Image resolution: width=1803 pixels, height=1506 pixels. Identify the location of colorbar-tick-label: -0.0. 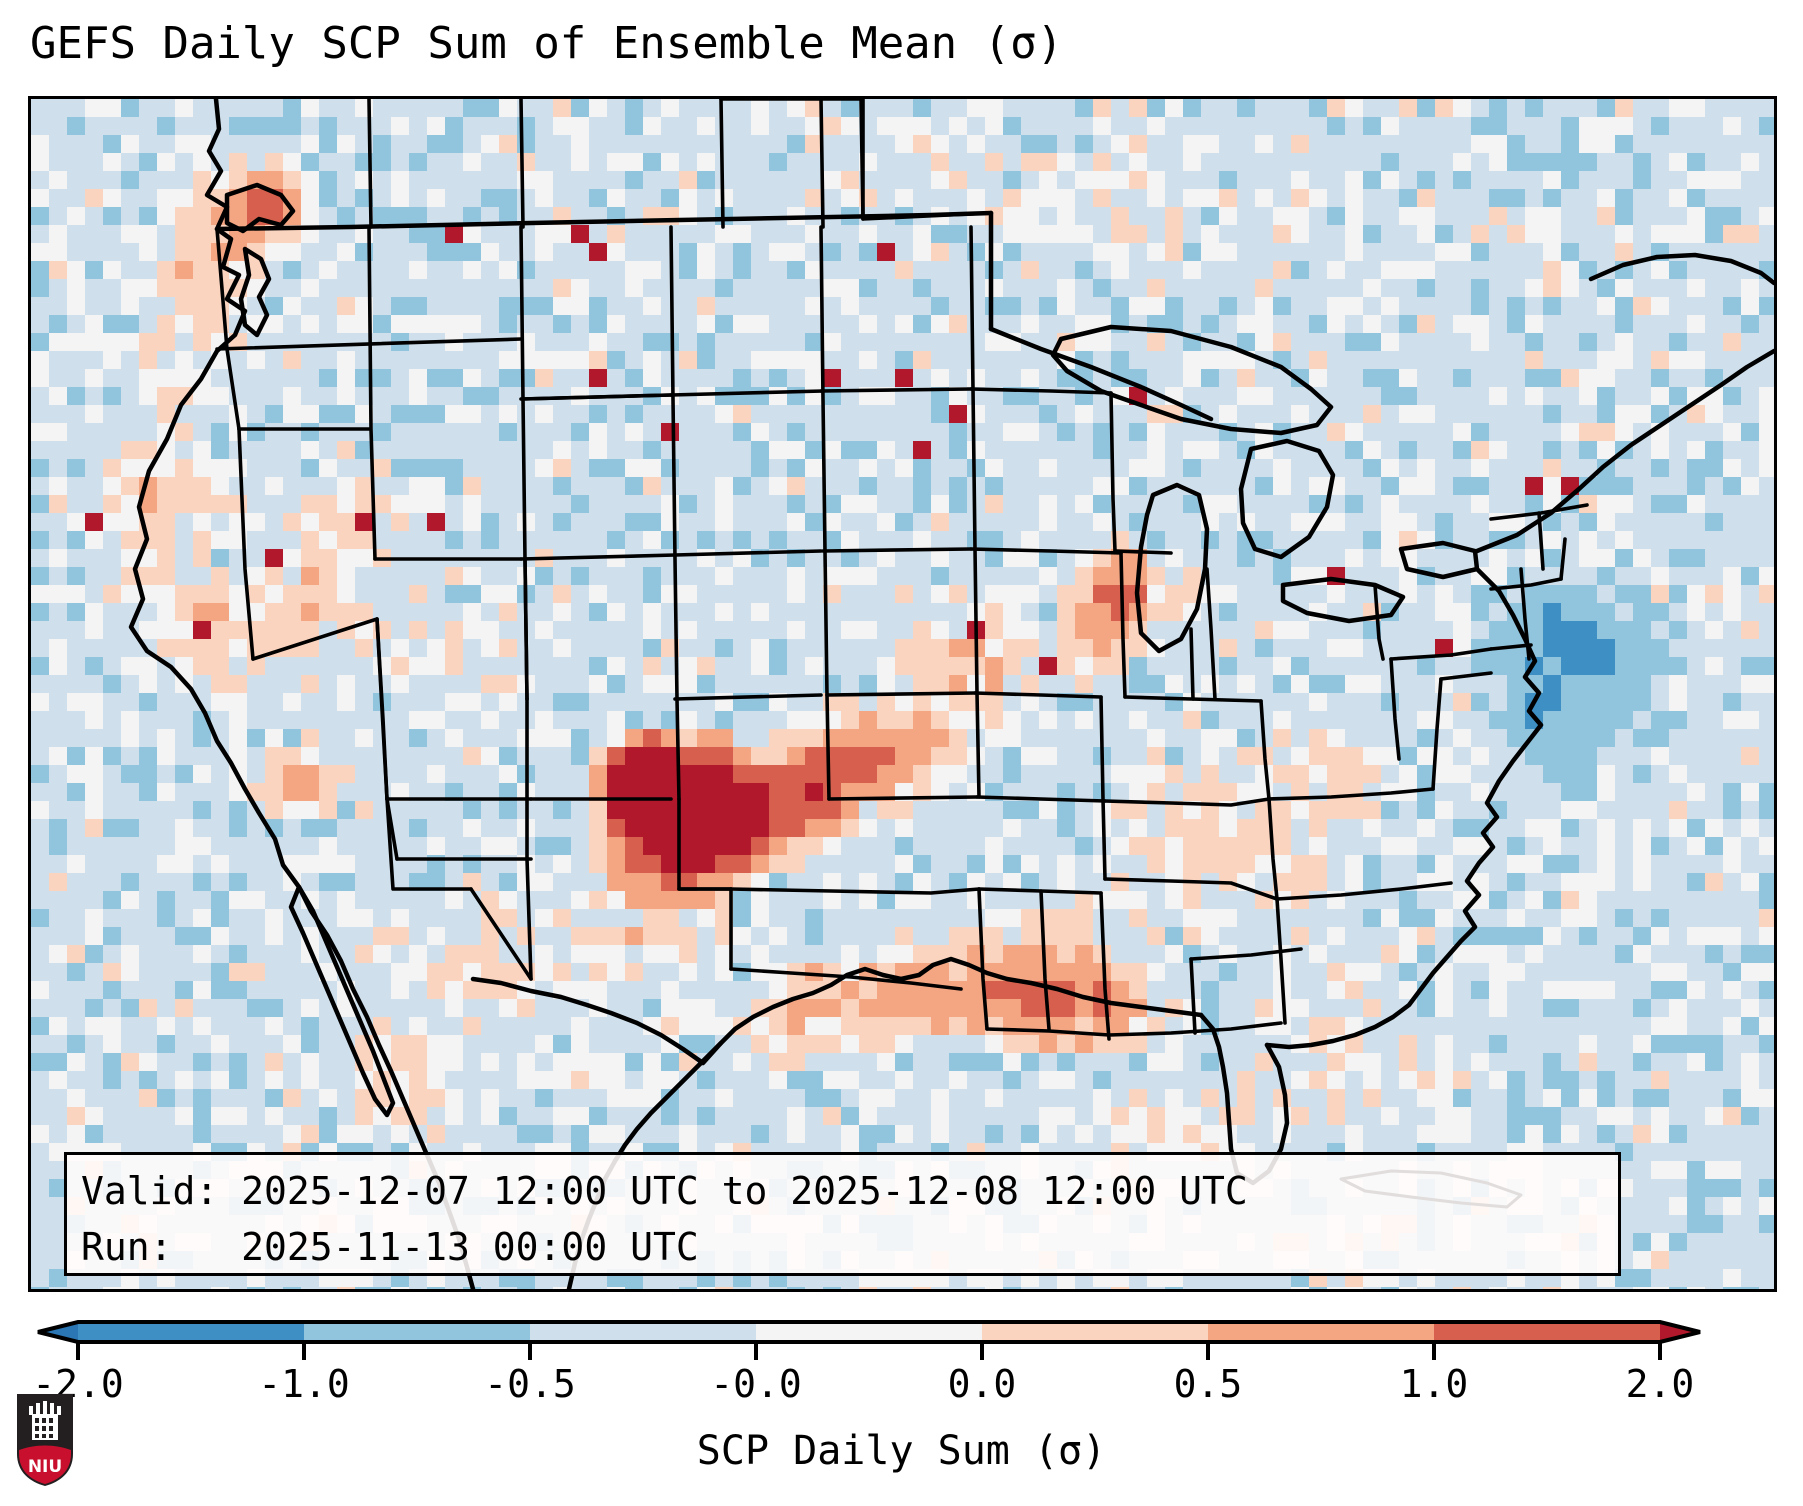
(756, 1384).